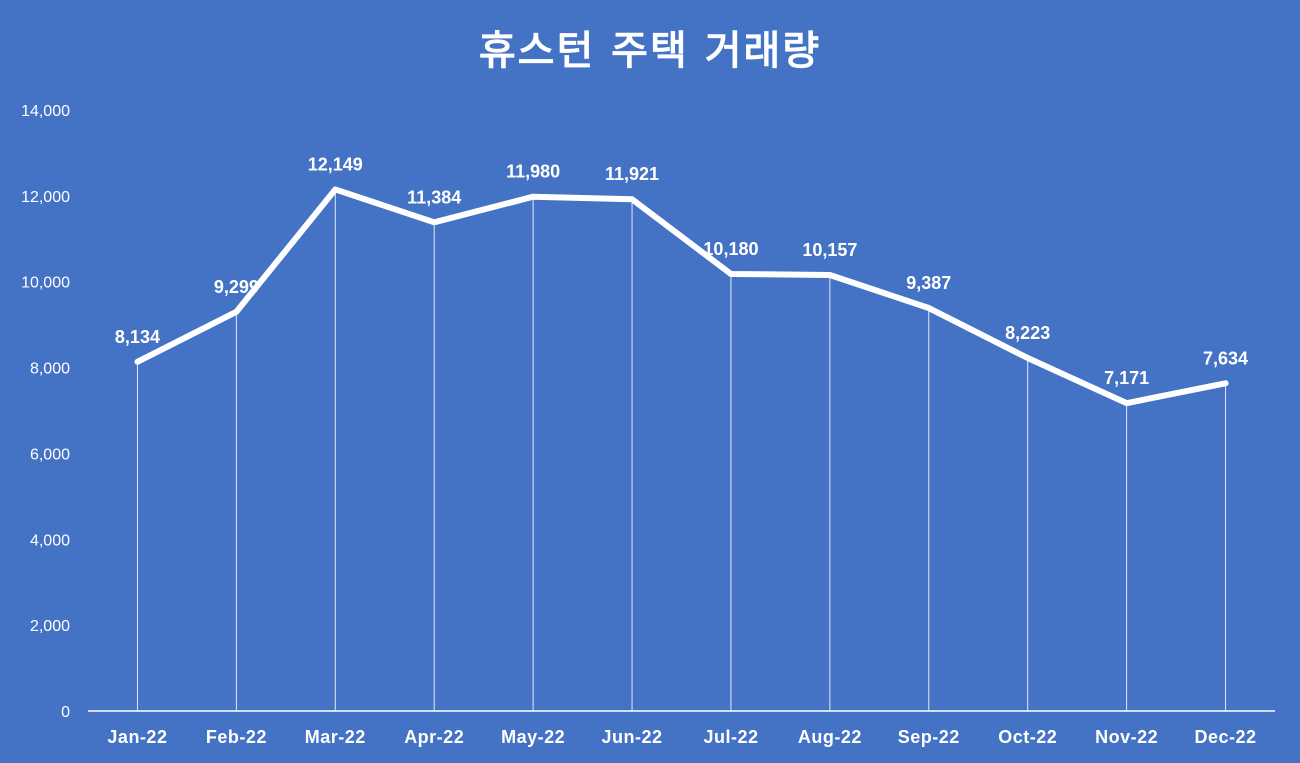 This screenshot has width=1300, height=763. I want to click on data-label: 9,387, so click(928, 283).